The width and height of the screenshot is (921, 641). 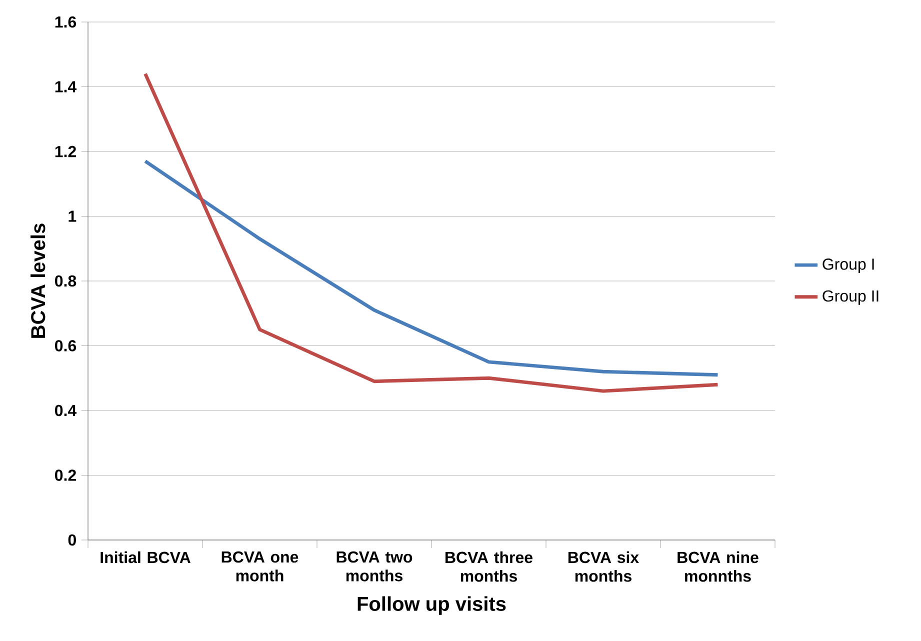 What do you see at coordinates (848, 265) in the screenshot?
I see `legend-label: Group I` at bounding box center [848, 265].